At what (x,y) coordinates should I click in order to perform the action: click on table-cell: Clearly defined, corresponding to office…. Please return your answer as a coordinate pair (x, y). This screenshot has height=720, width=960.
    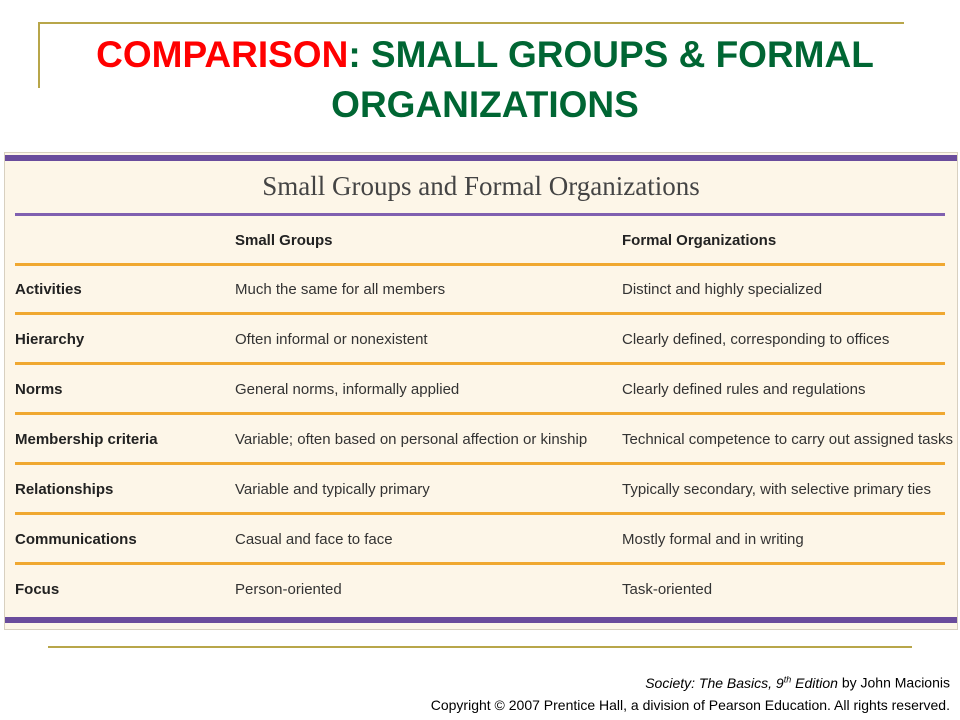
    Looking at the image, I should click on (756, 339).